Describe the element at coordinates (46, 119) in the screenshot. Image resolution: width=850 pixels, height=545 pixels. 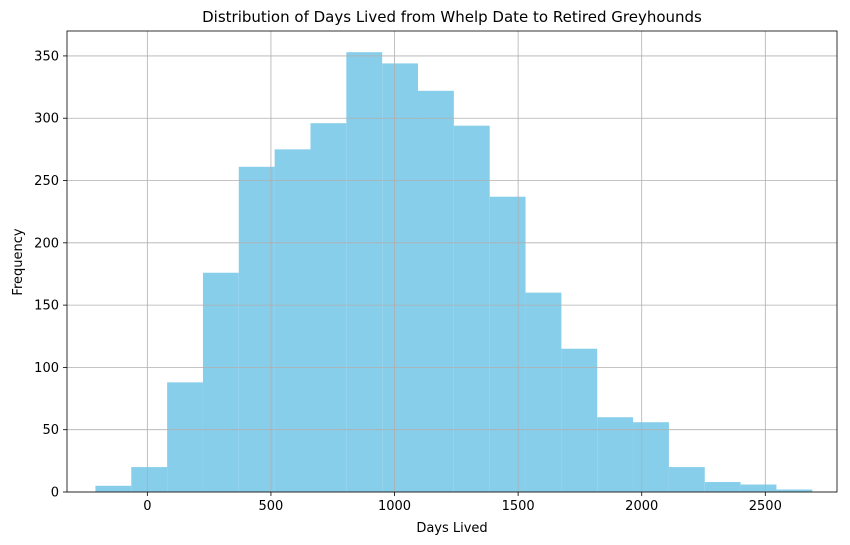
I see `y-tick-label-6: 300` at that location.